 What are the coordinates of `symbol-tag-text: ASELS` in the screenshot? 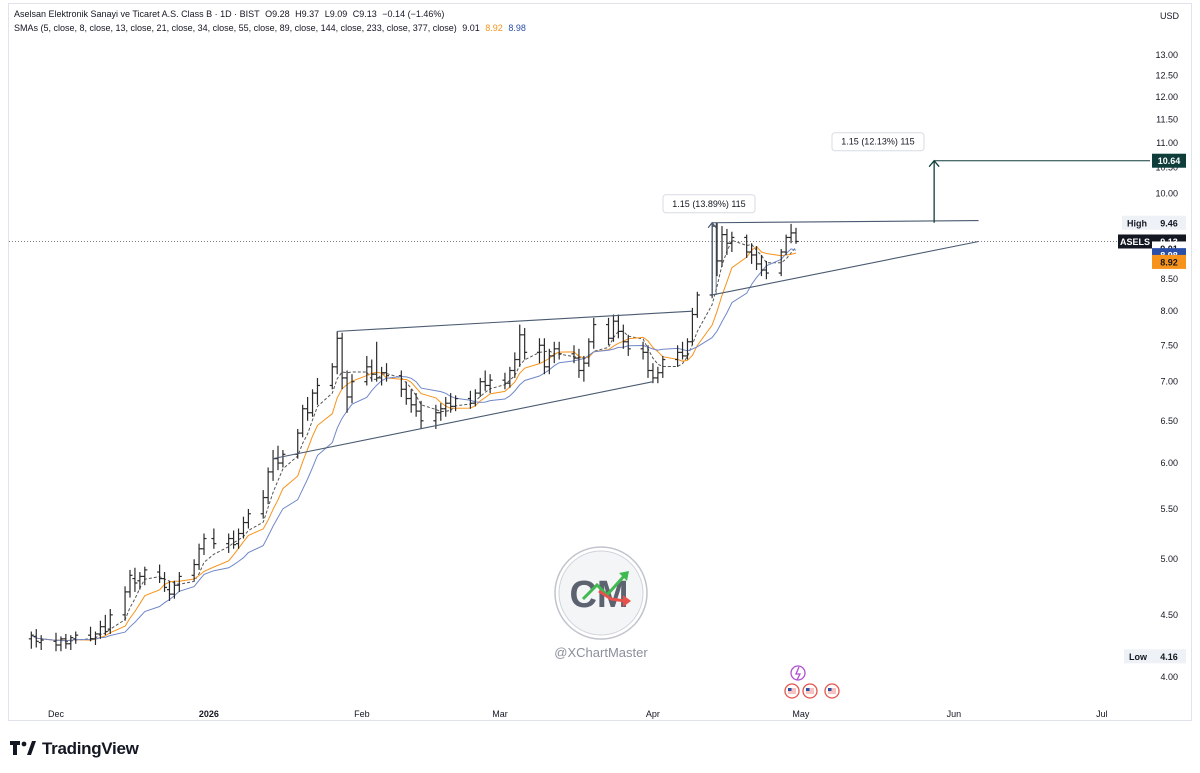 It's located at (1135, 242).